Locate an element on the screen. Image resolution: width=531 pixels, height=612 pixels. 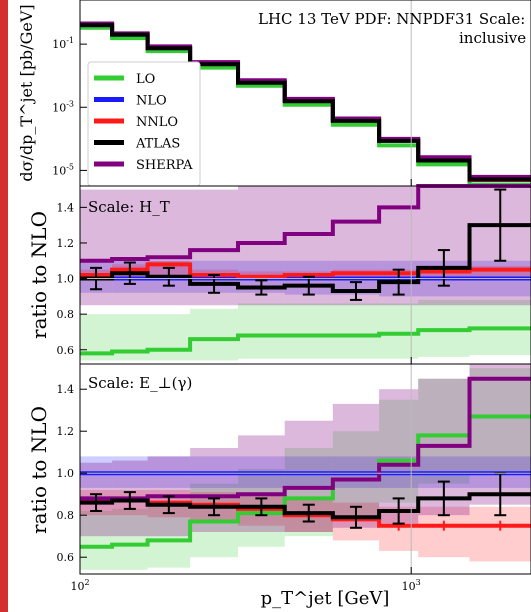
ratio-ht-ytick-label-0: 0.6 is located at coordinates (66, 350).